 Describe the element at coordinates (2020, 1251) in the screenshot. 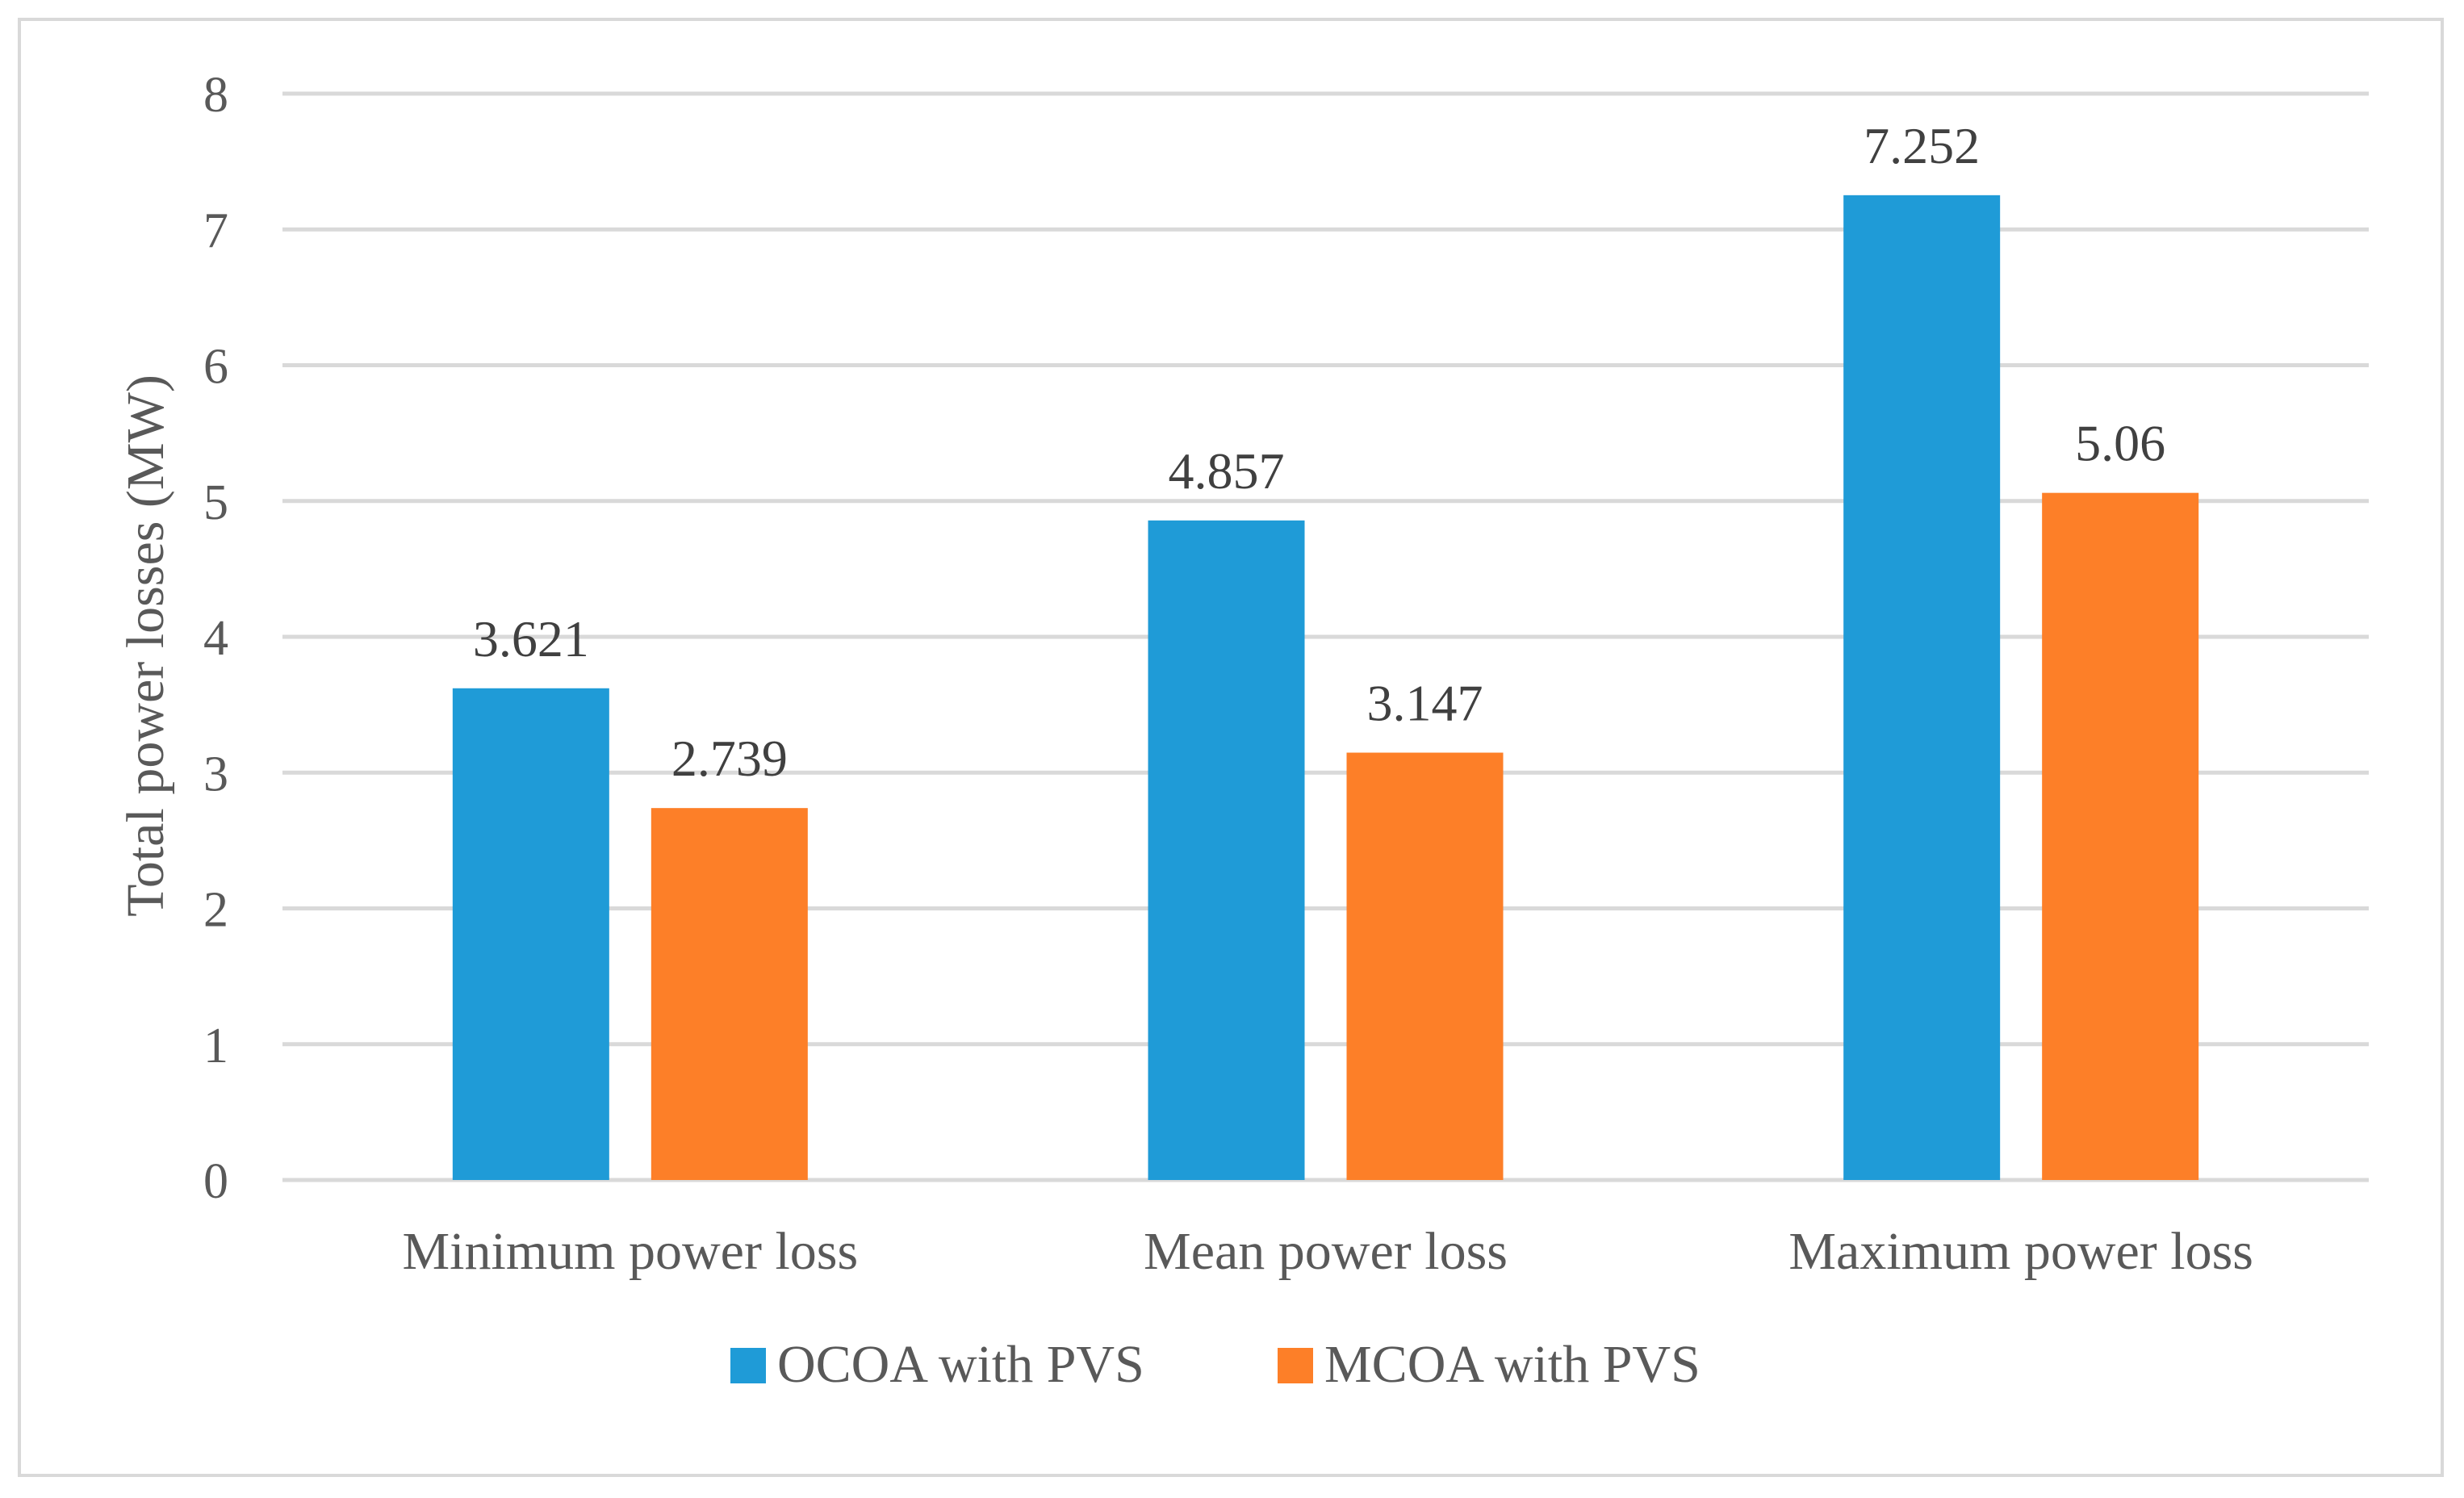

I see `x-tick-label: Maximum power loss` at that location.